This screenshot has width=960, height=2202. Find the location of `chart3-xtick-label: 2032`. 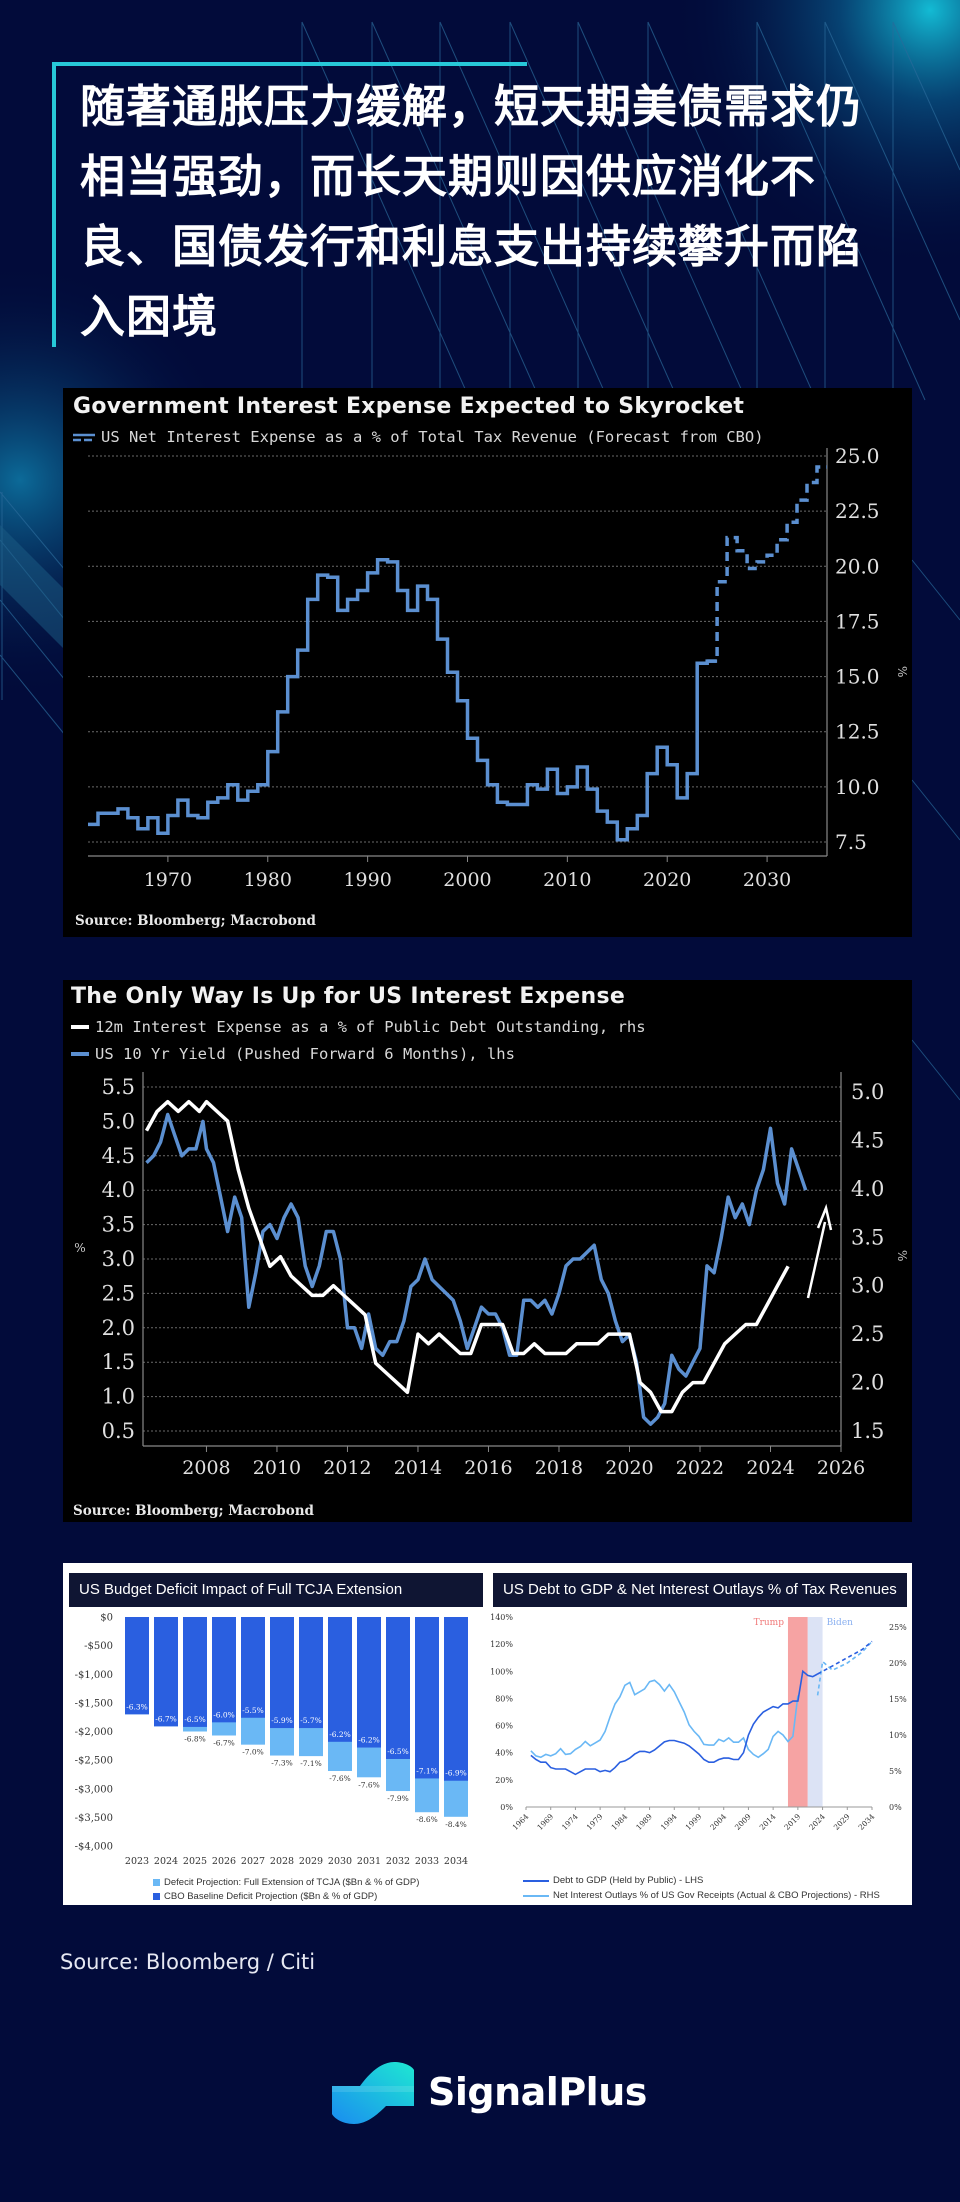

chart3-xtick-label: 2032 is located at coordinates (398, 1861).